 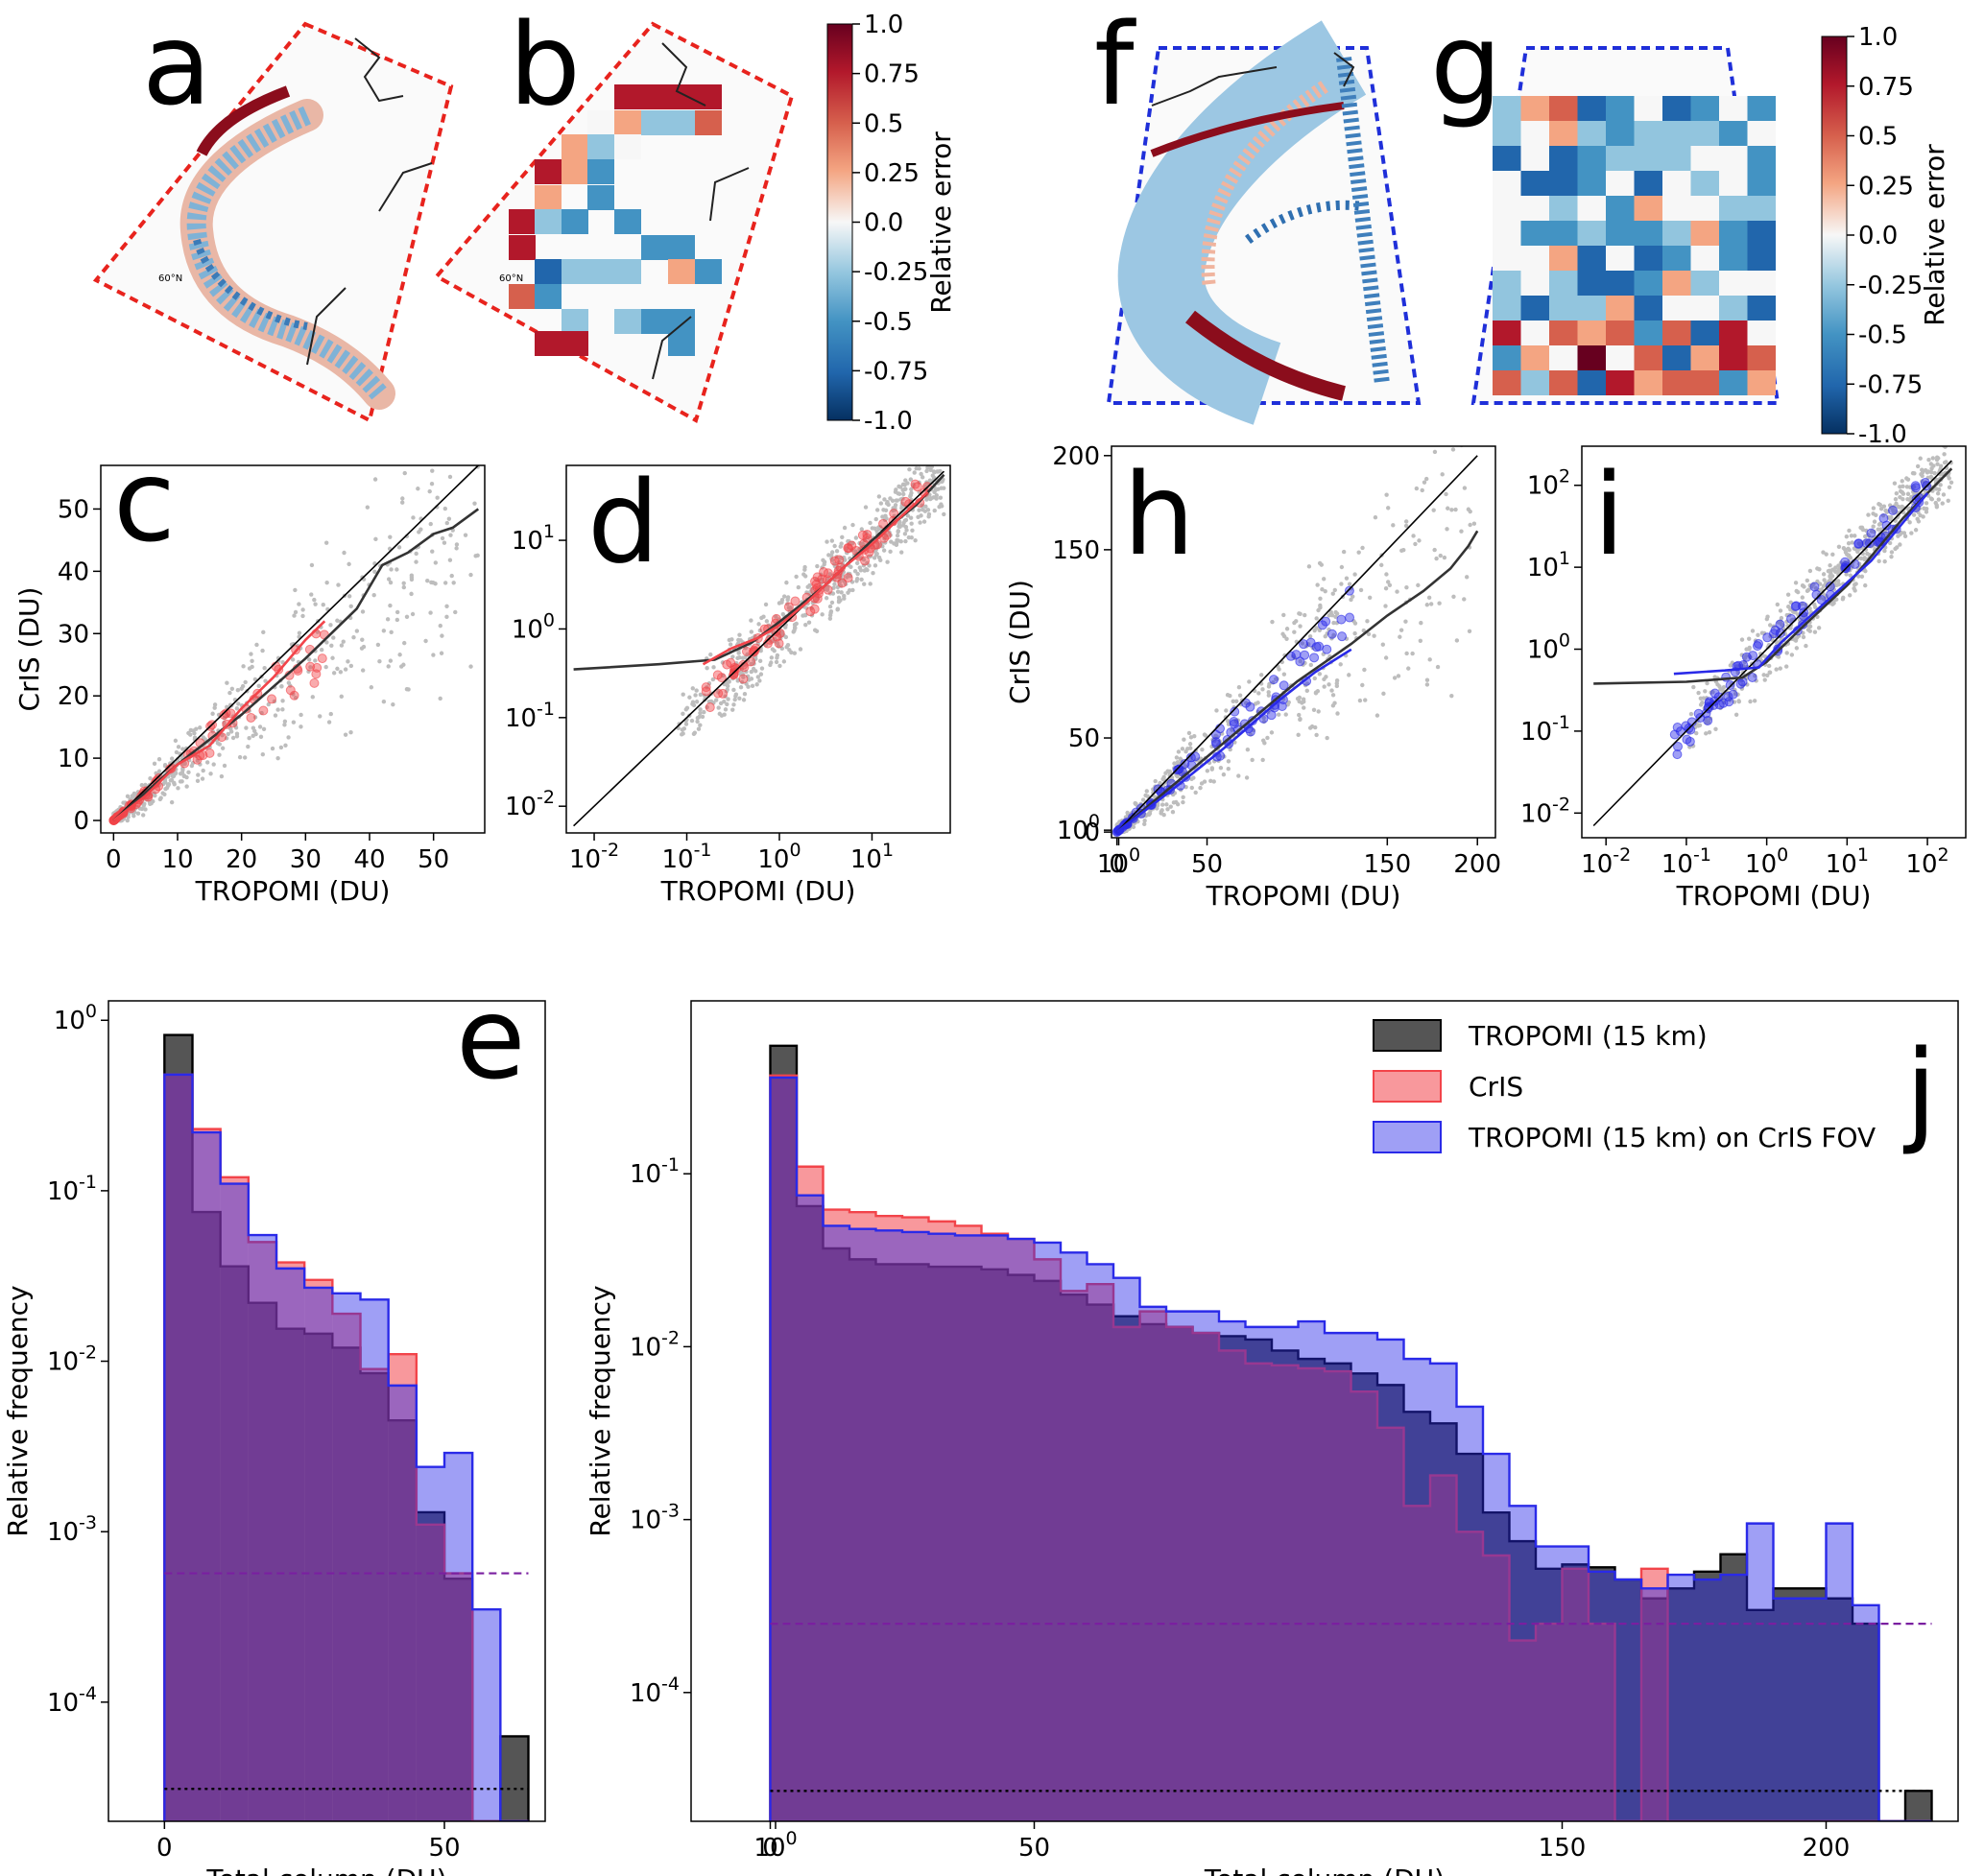 I want to click on colorbar-tick-label: -0.25, so click(x=1890, y=286).